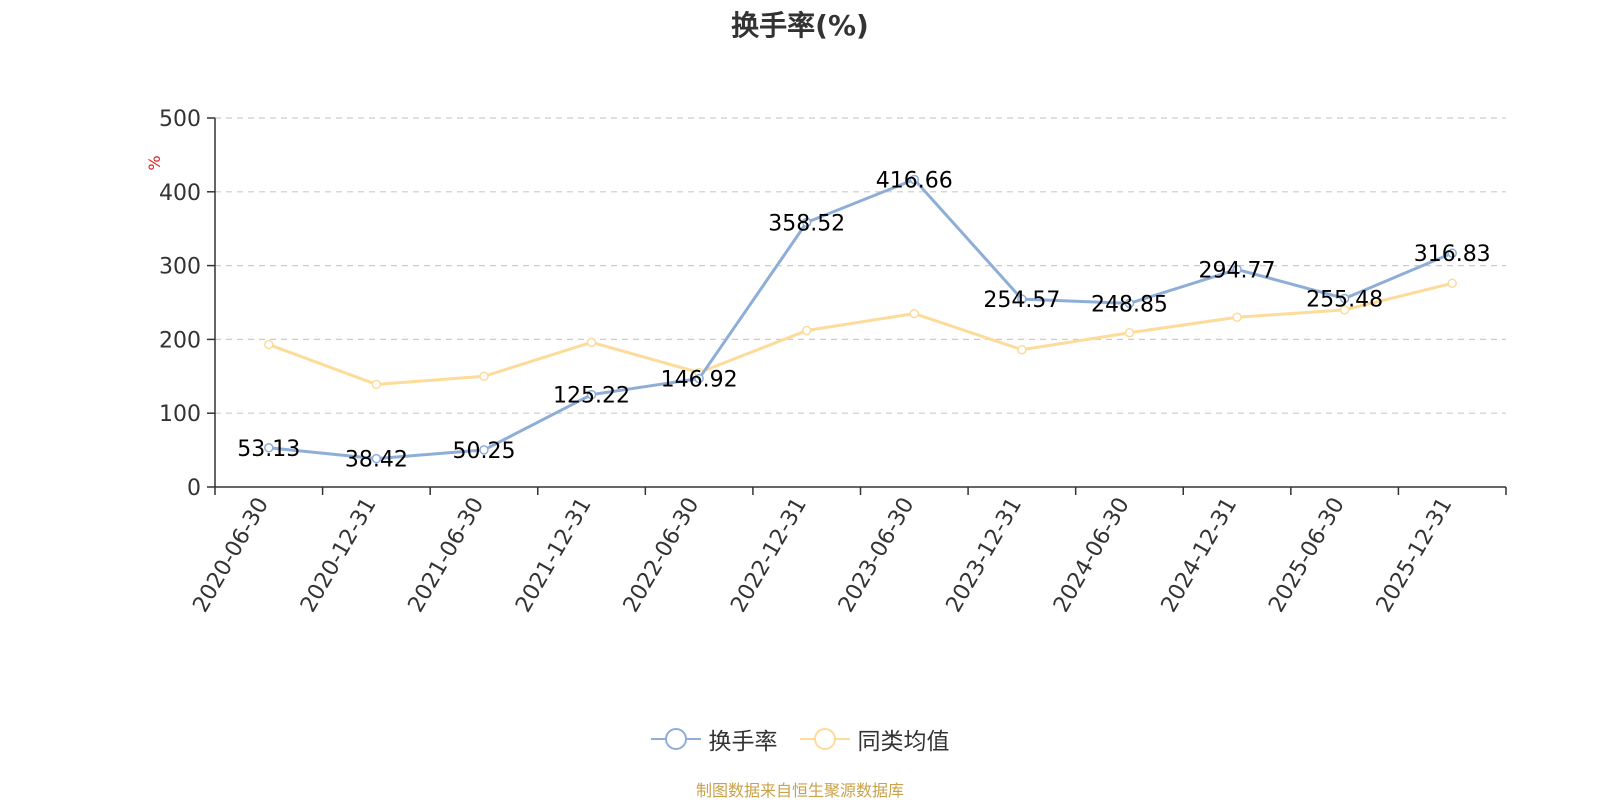 The width and height of the screenshot is (1600, 800). What do you see at coordinates (769, 555) in the screenshot?
I see `x-tick-label: 2022-12-31` at bounding box center [769, 555].